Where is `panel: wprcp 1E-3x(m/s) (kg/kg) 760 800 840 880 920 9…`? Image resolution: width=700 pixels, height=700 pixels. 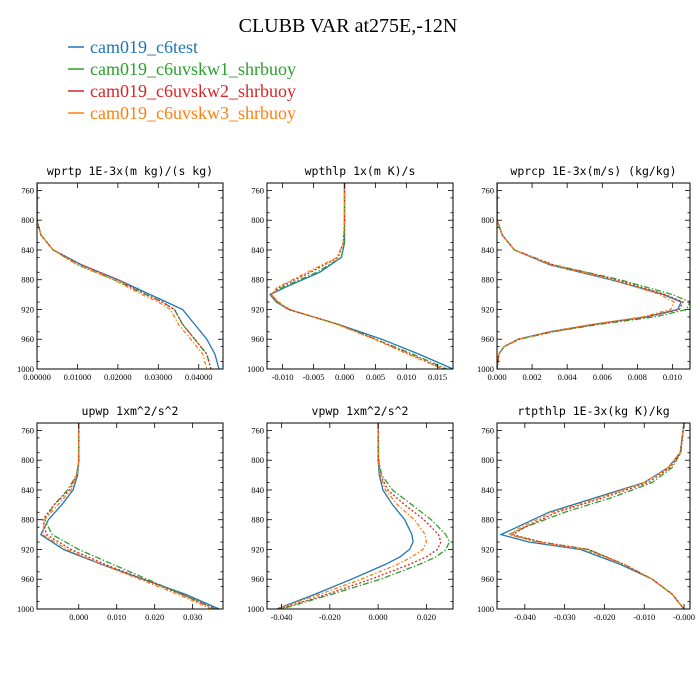 panel: wprcp 1E-3x(m/s) (kg/kg) 760 800 840 880 920 9… is located at coordinates (584, 273).